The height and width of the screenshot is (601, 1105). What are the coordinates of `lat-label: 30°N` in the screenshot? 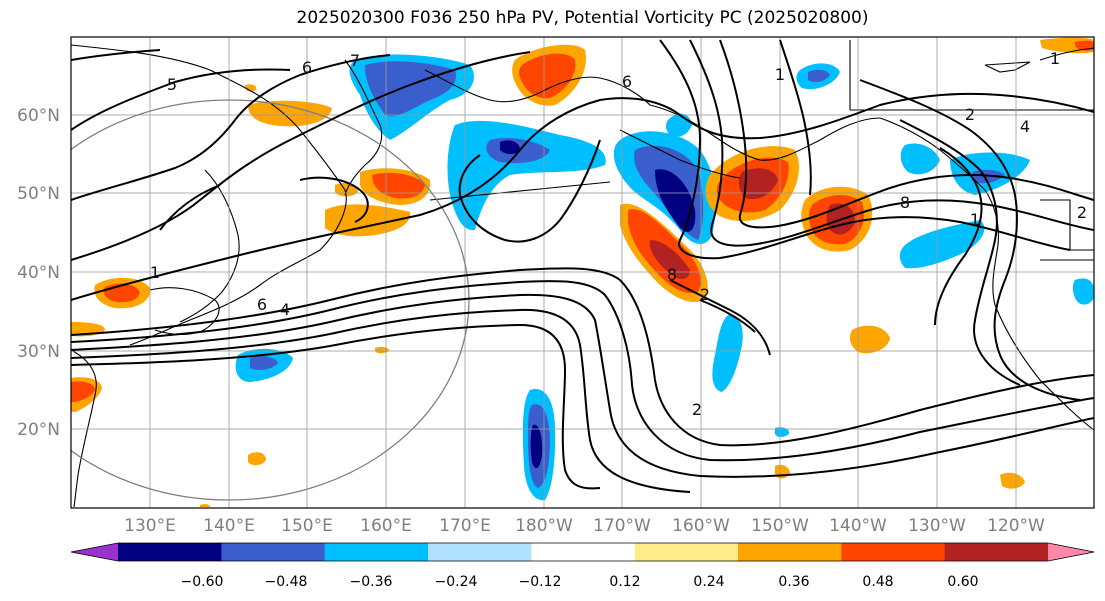 It's located at (38, 352).